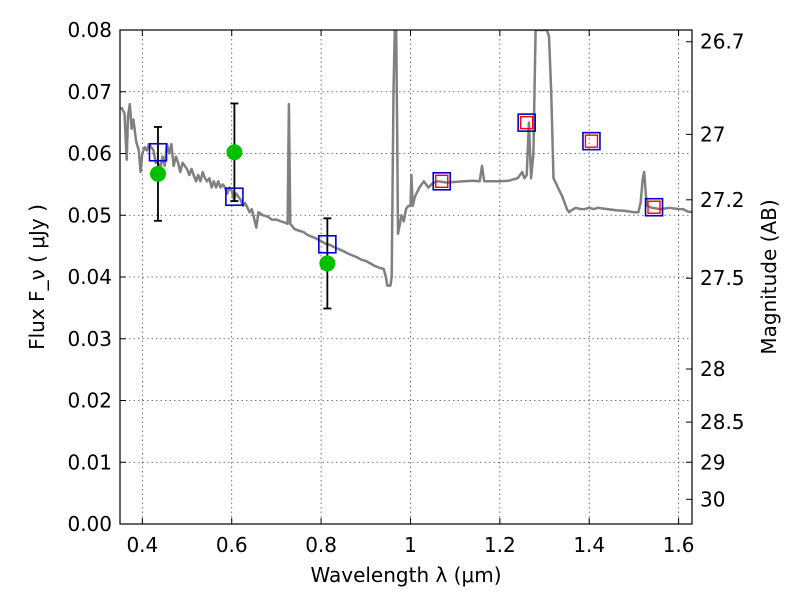  What do you see at coordinates (589, 545) in the screenshot?
I see `x-tick-label: 1.4` at bounding box center [589, 545].